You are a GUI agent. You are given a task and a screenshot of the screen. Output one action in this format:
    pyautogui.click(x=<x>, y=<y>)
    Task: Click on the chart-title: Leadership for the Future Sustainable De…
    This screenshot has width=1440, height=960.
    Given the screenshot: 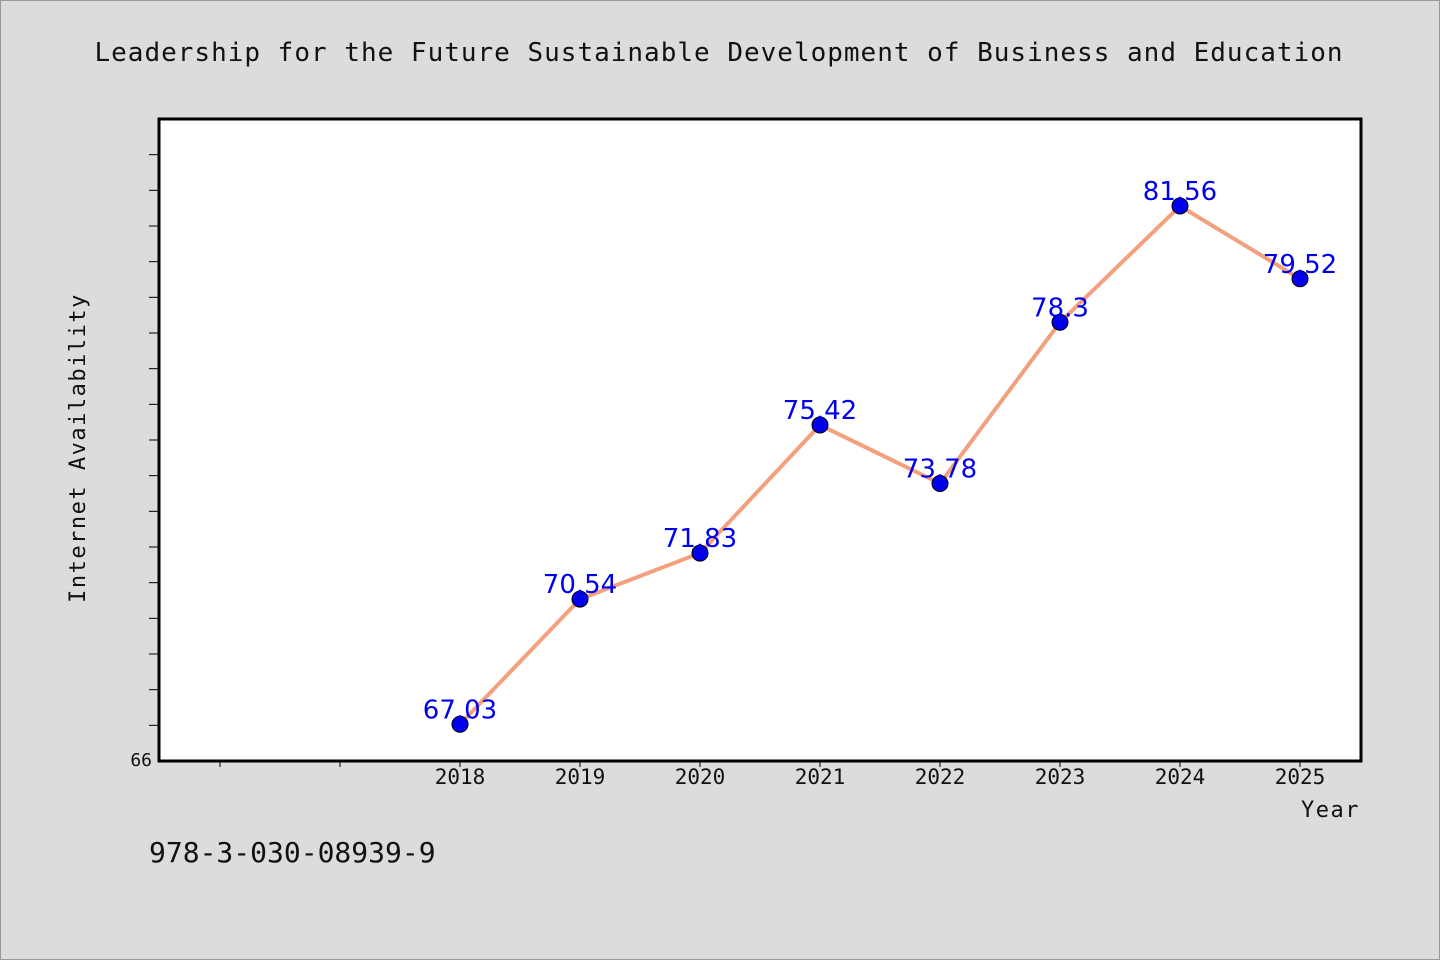 What is the action you would take?
    pyautogui.click(x=719, y=53)
    